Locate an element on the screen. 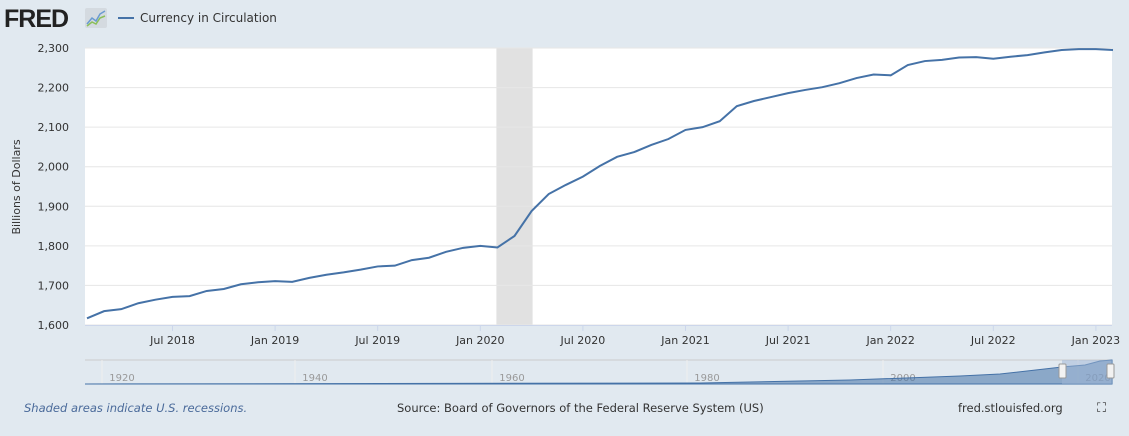 The image size is (1129, 436). fullscreen-icon: ⛶ is located at coordinates (1102, 408).